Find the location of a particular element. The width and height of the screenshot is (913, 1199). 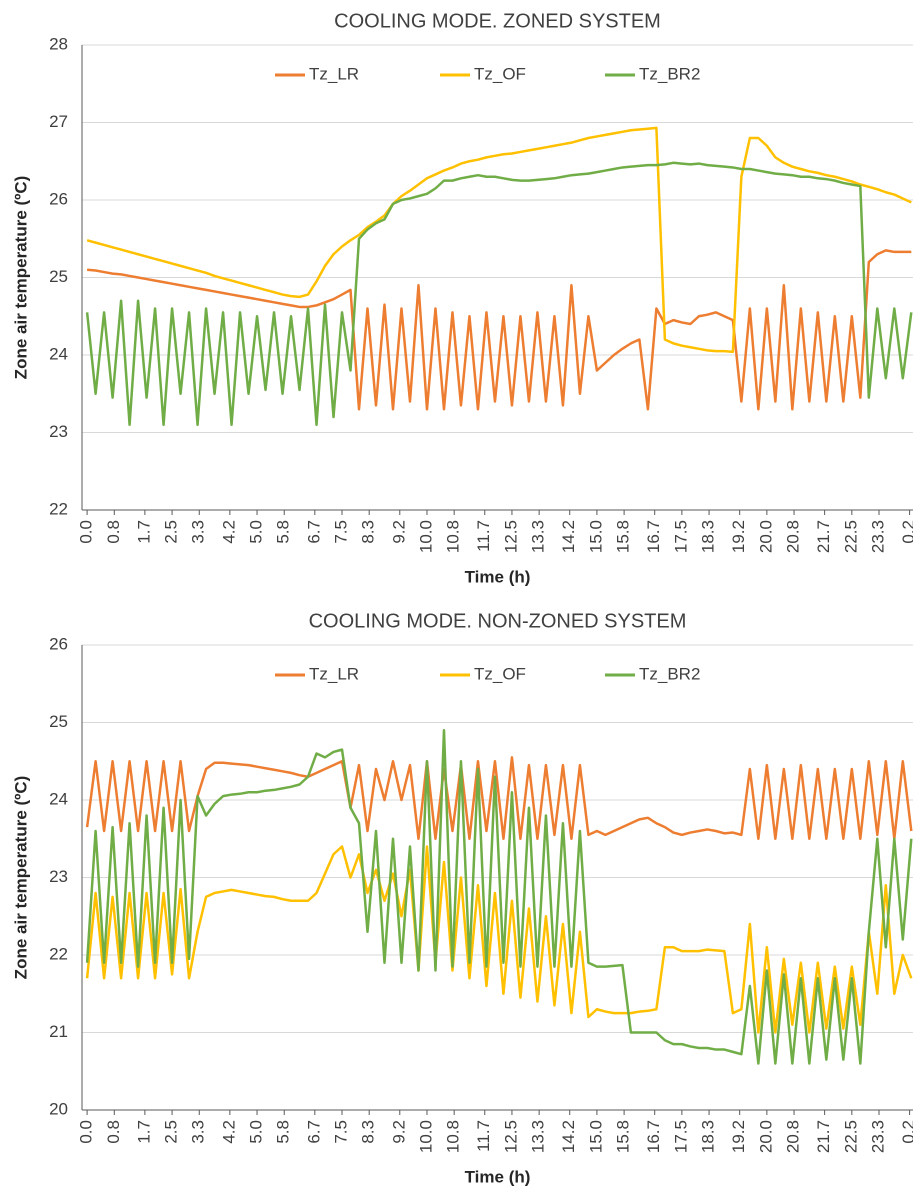

chart-title: COOLING MODE. NON-ZONED SYSTEM is located at coordinates (498, 621).